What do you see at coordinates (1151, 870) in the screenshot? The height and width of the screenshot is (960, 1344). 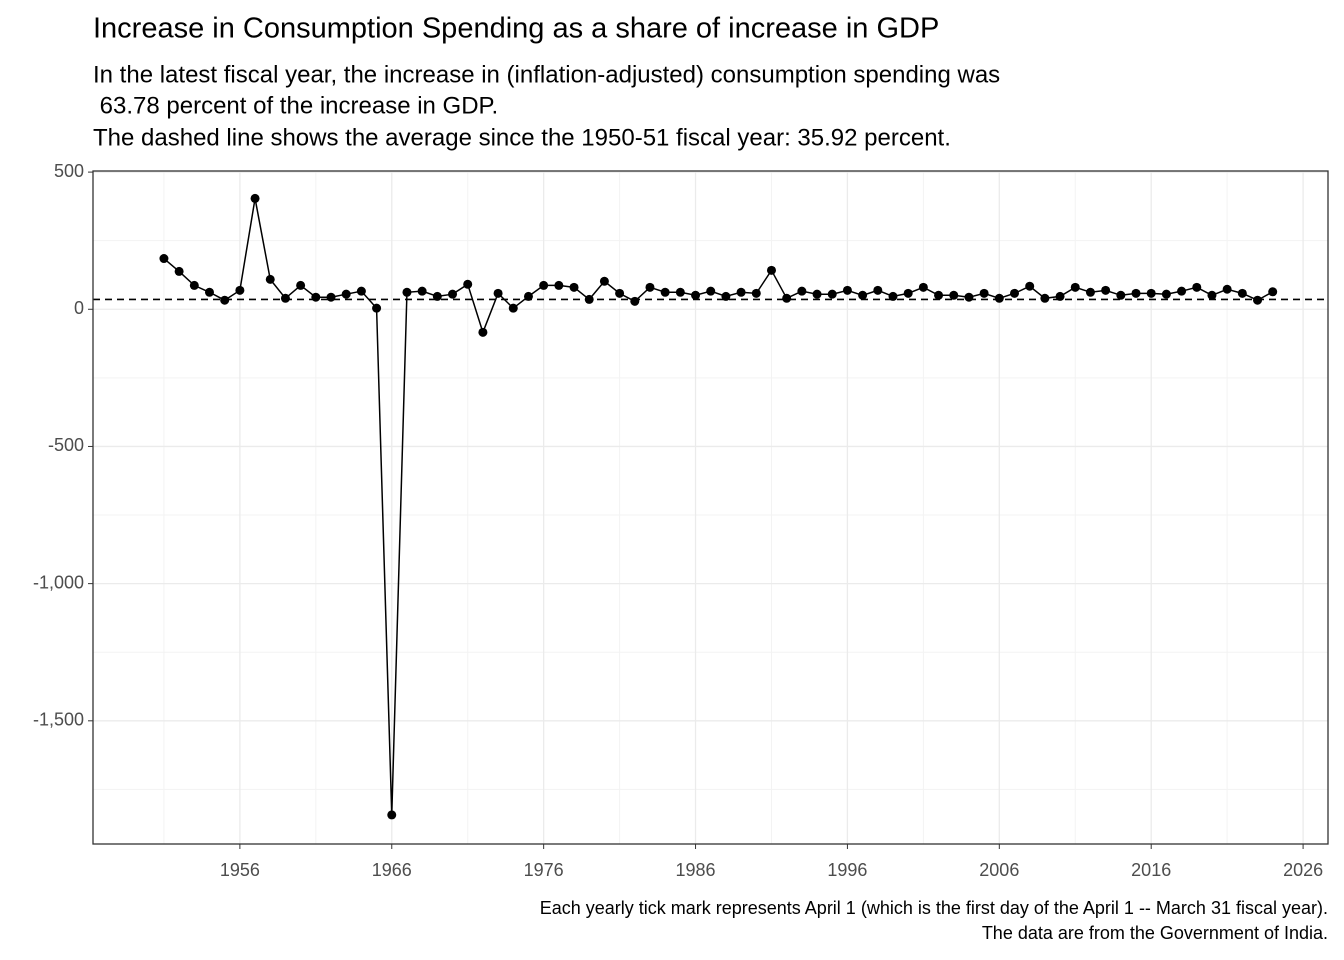 I see `x-tick-label: 2016` at bounding box center [1151, 870].